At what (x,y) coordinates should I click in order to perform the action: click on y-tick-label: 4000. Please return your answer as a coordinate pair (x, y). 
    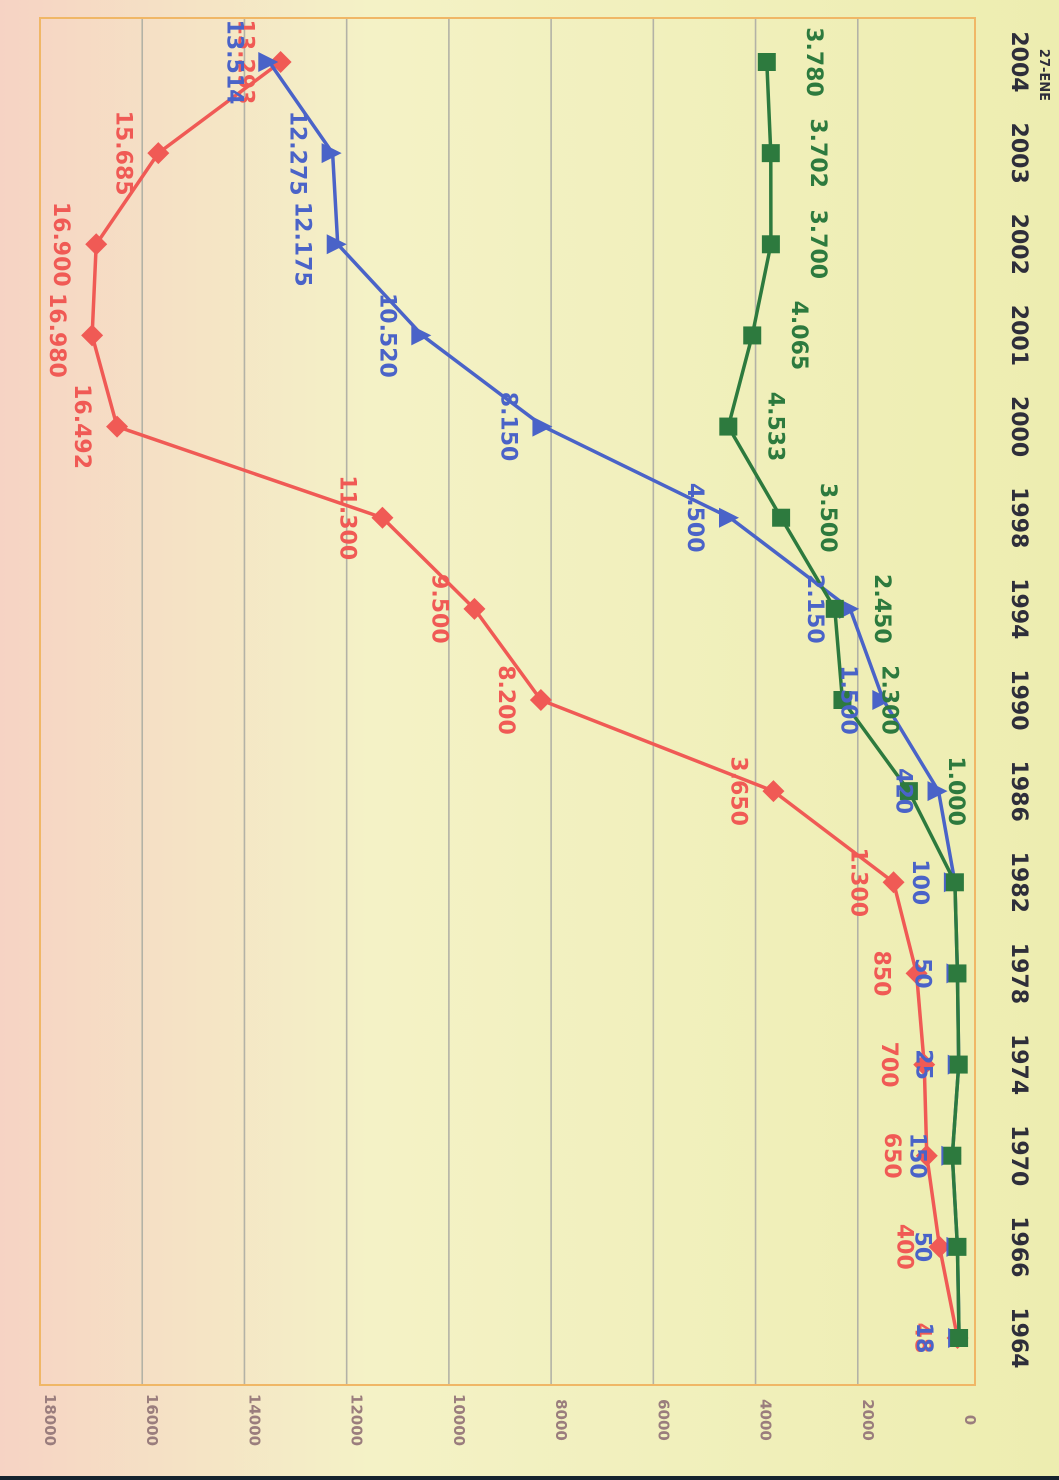
    Looking at the image, I should click on (766, 1420).